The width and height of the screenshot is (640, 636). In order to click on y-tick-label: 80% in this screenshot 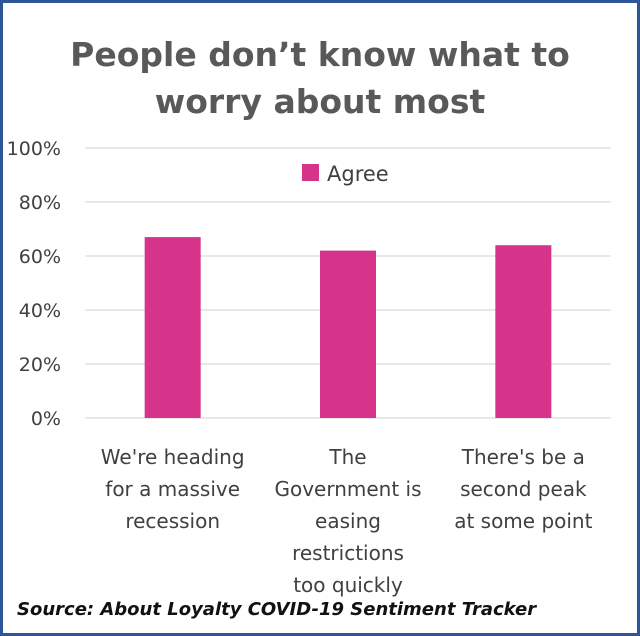, I will do `click(40, 203)`.